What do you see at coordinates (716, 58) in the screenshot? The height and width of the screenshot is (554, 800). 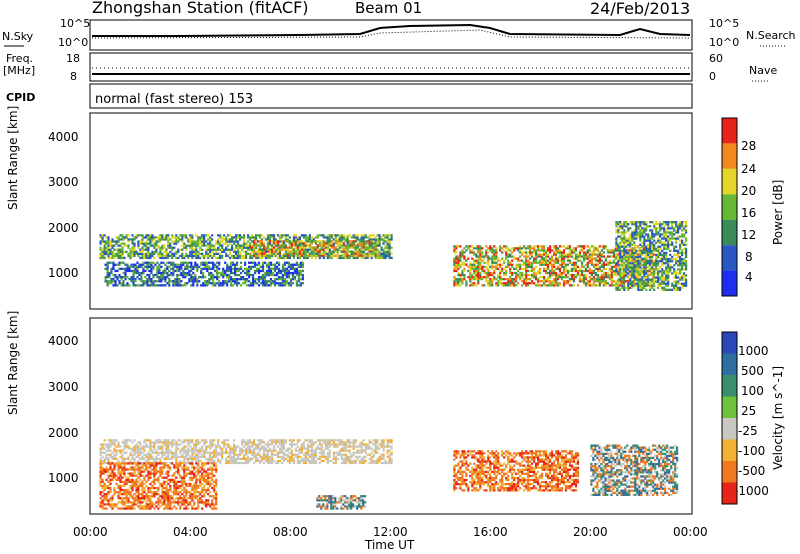 I see `nave-tick-top: 60` at bounding box center [716, 58].